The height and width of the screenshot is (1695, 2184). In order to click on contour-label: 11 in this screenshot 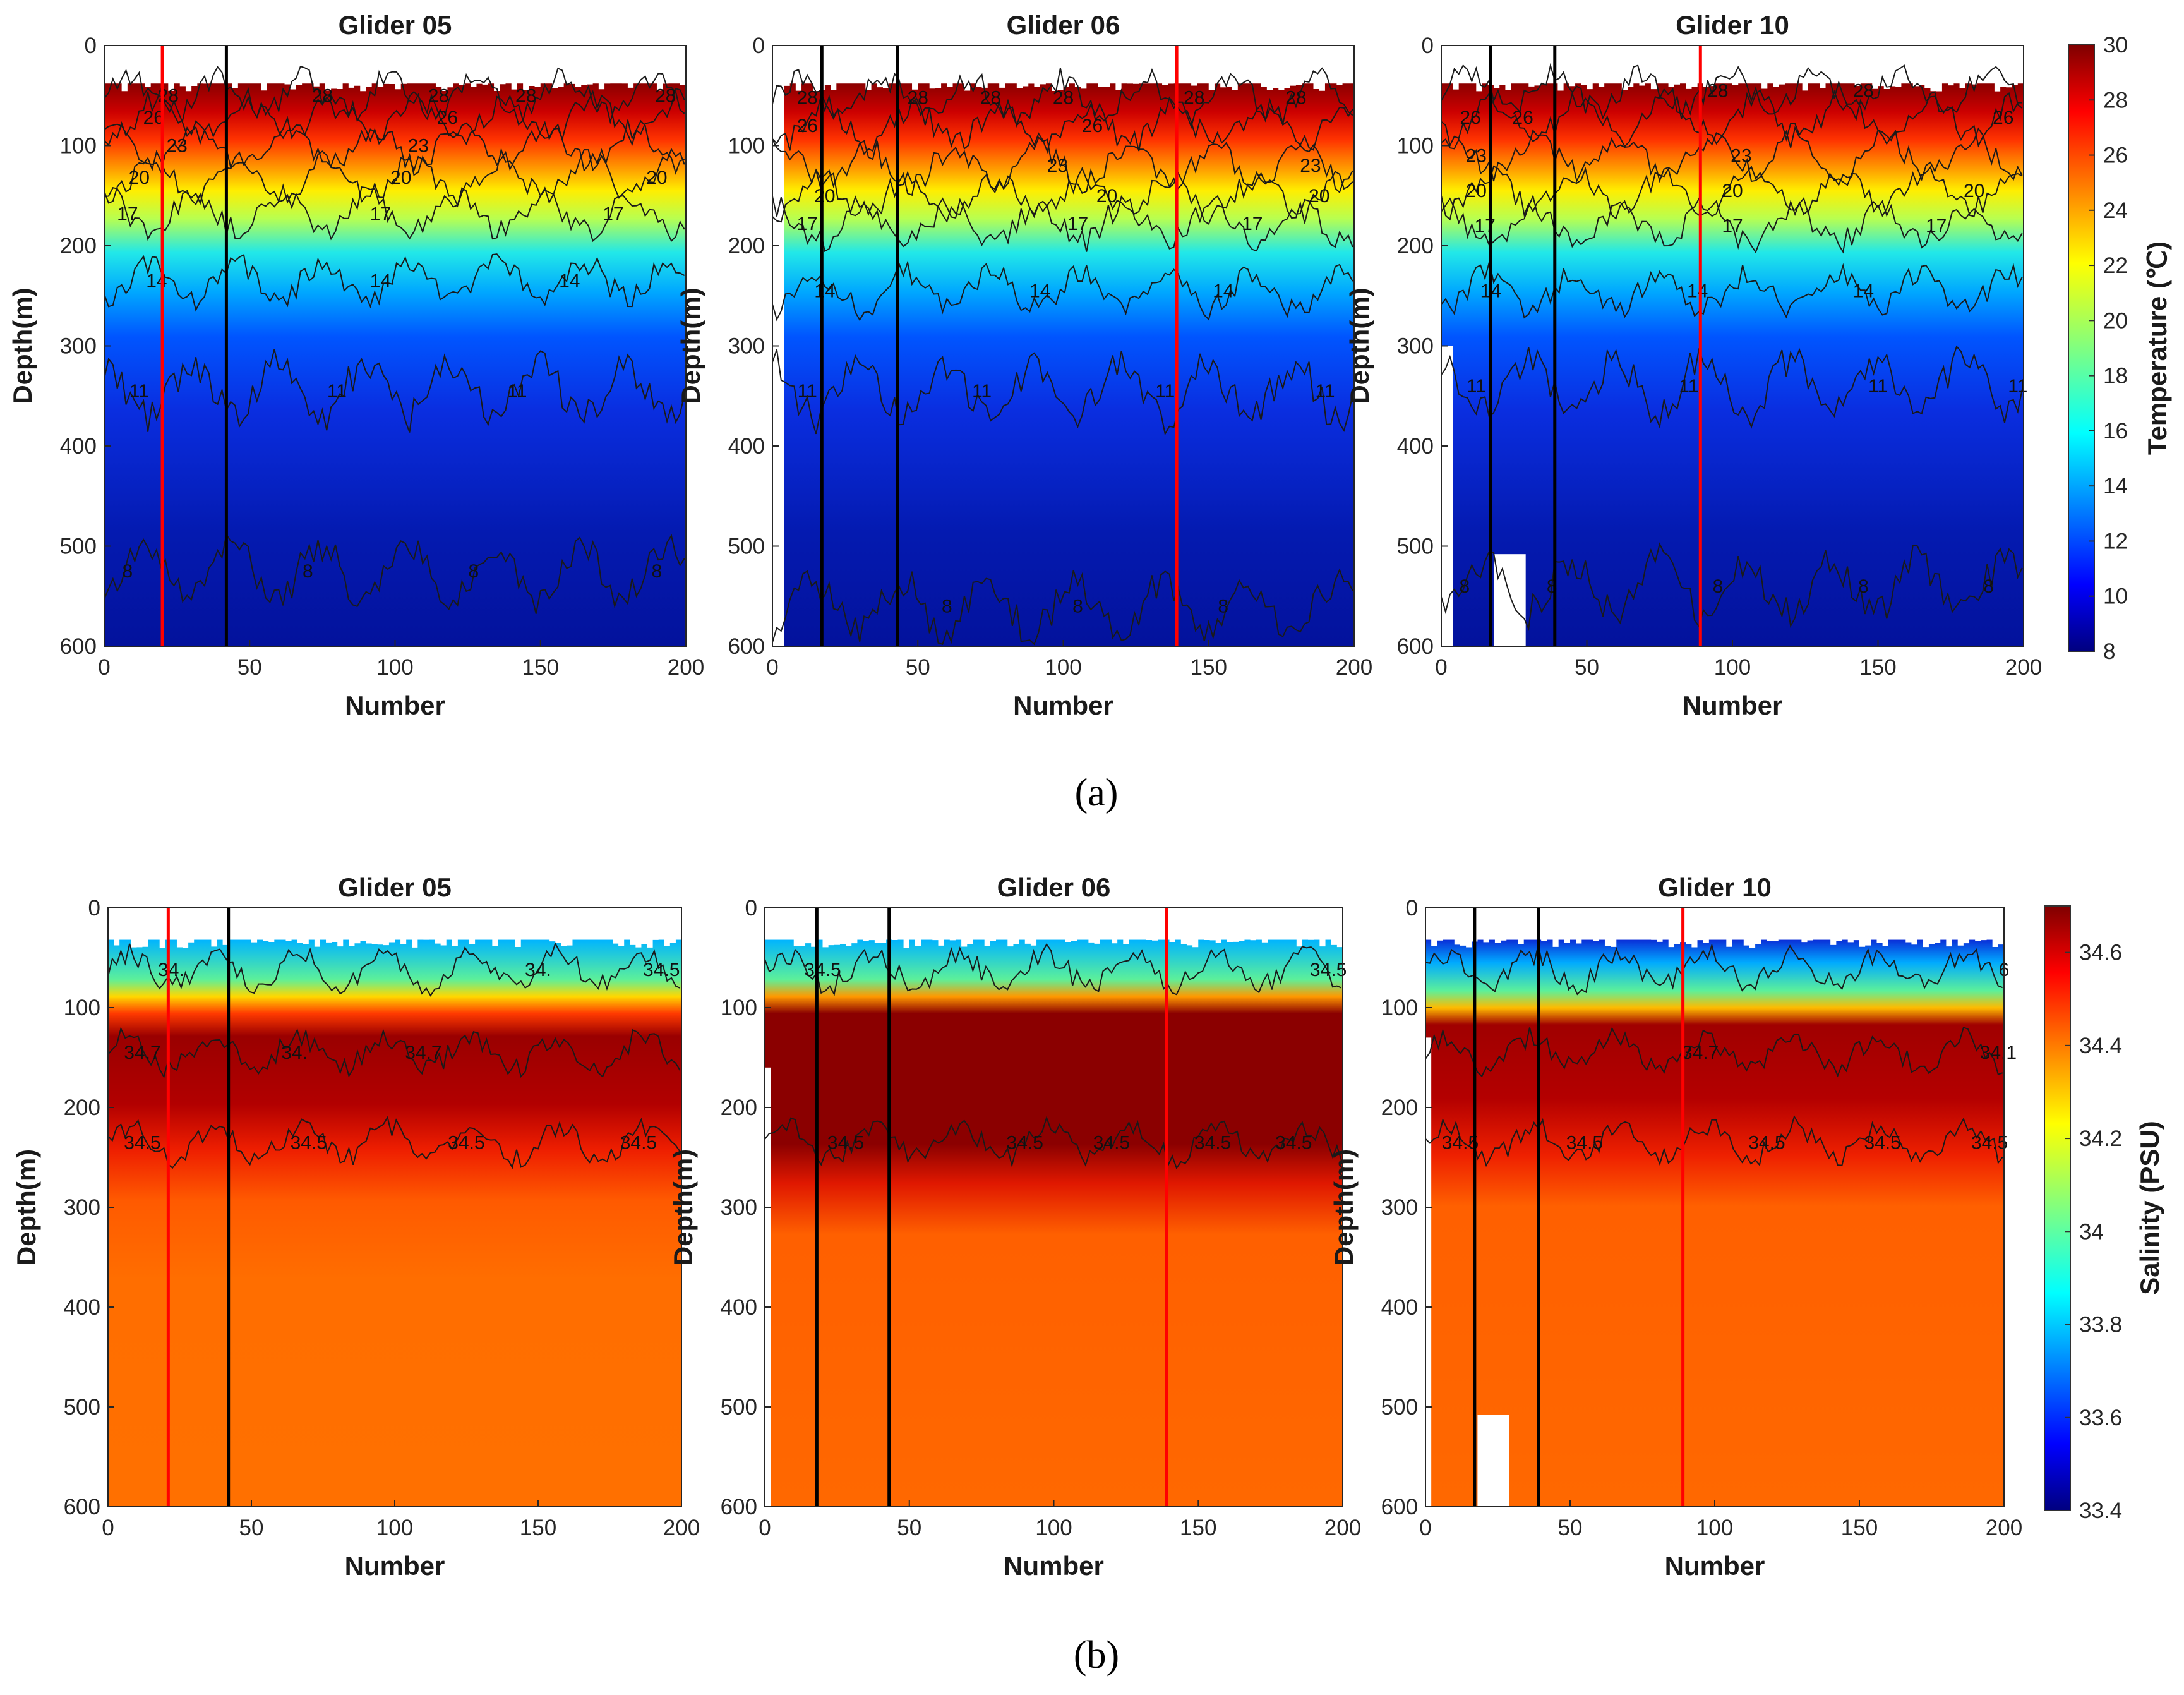, I will do `click(139, 392)`.